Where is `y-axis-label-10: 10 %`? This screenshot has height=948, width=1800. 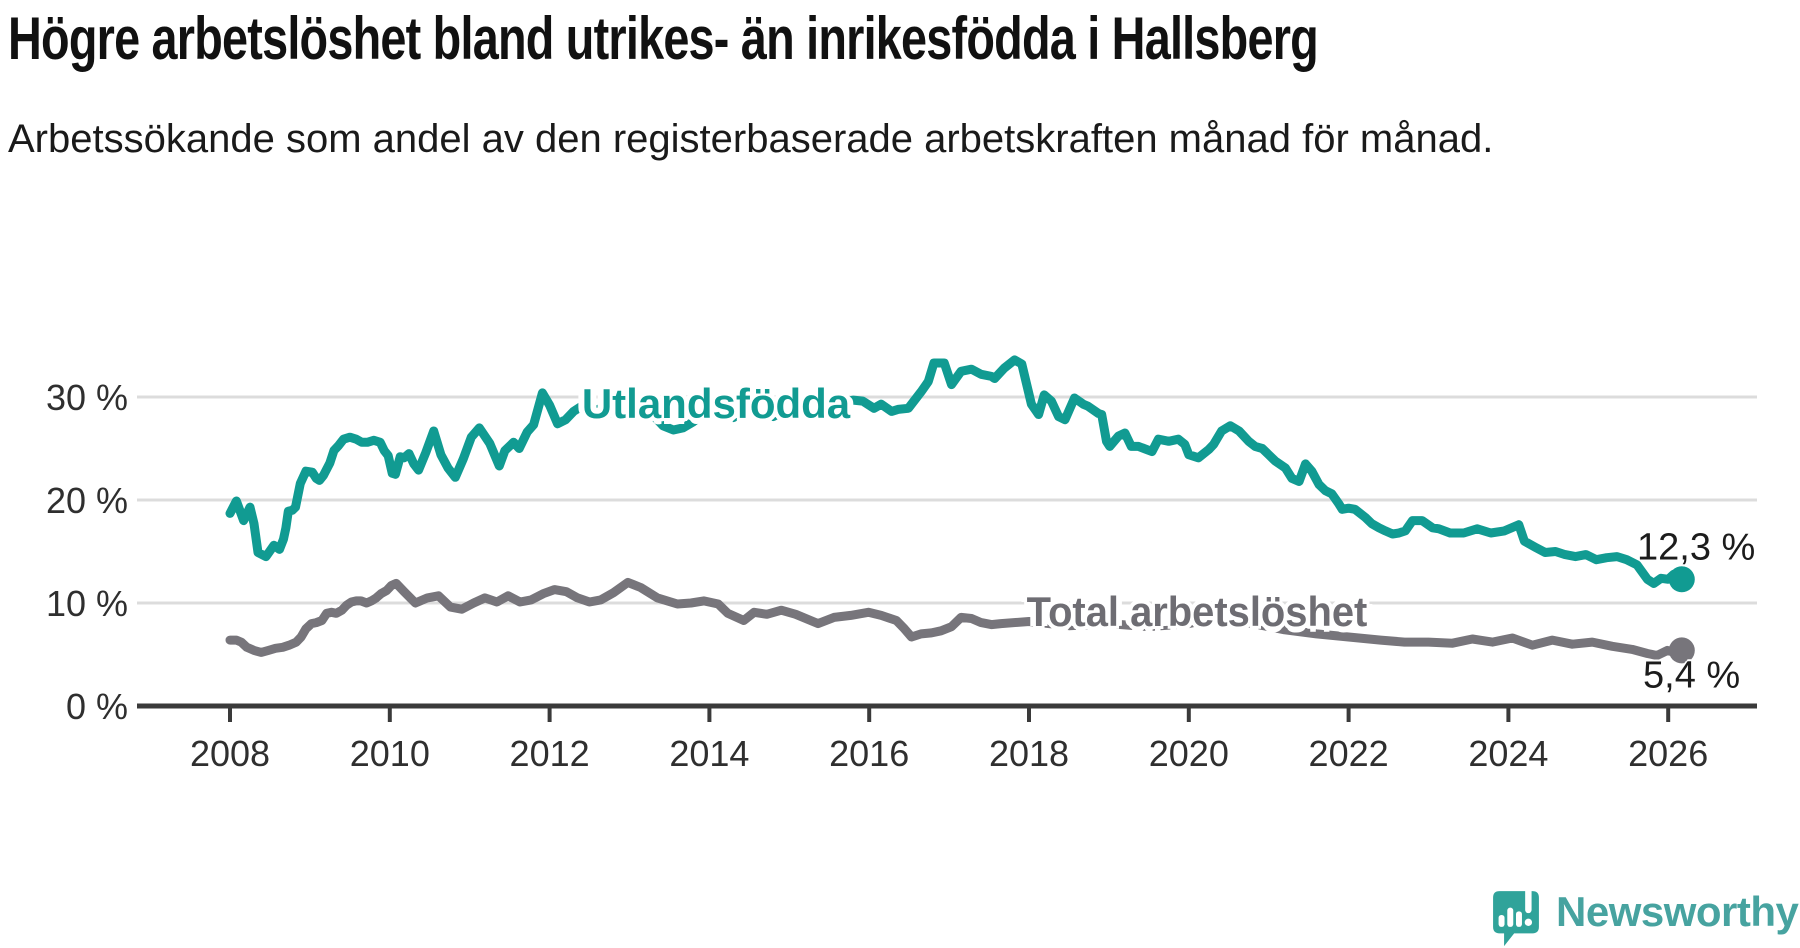 y-axis-label-10: 10 % is located at coordinates (86, 603).